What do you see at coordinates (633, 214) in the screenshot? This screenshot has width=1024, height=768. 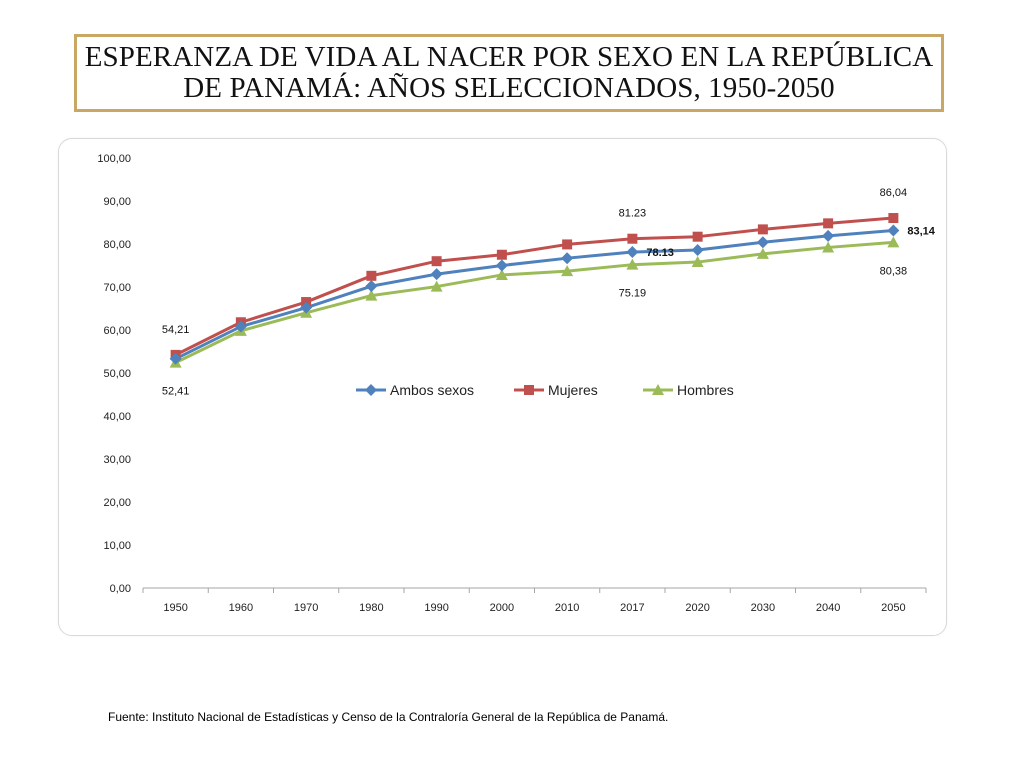 I see `data-label: 81.23` at bounding box center [633, 214].